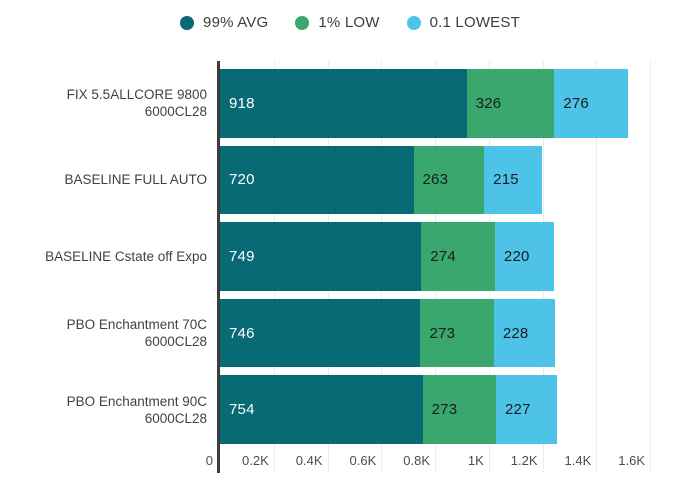 Image resolution: width=700 pixels, height=500 pixels. I want to click on x-axis-tick-label: 0.6K, so click(363, 460).